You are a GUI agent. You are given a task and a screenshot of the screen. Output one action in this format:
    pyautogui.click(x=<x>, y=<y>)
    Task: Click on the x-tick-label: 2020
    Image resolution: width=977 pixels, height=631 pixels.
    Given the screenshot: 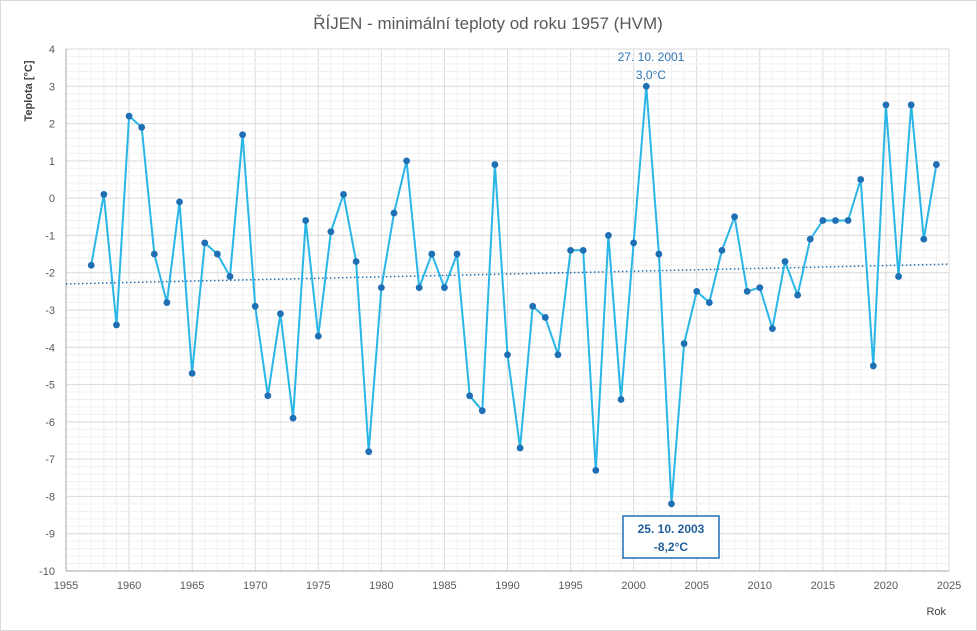 What is the action you would take?
    pyautogui.click(x=886, y=586)
    